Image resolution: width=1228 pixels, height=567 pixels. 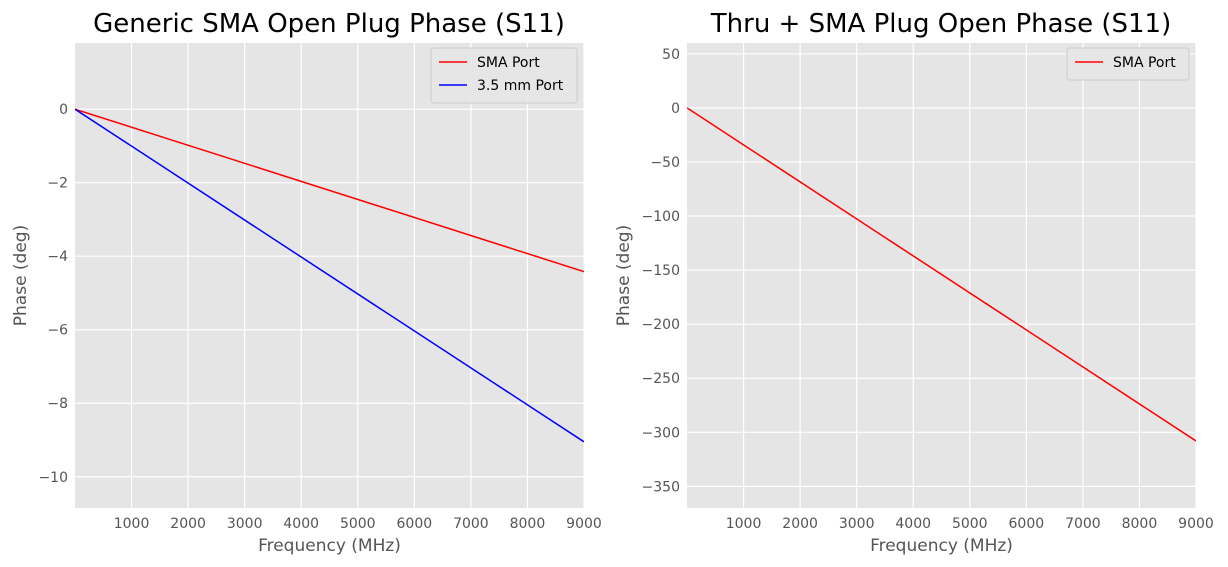 I want to click on y-tick-label: −10, so click(x=53, y=478).